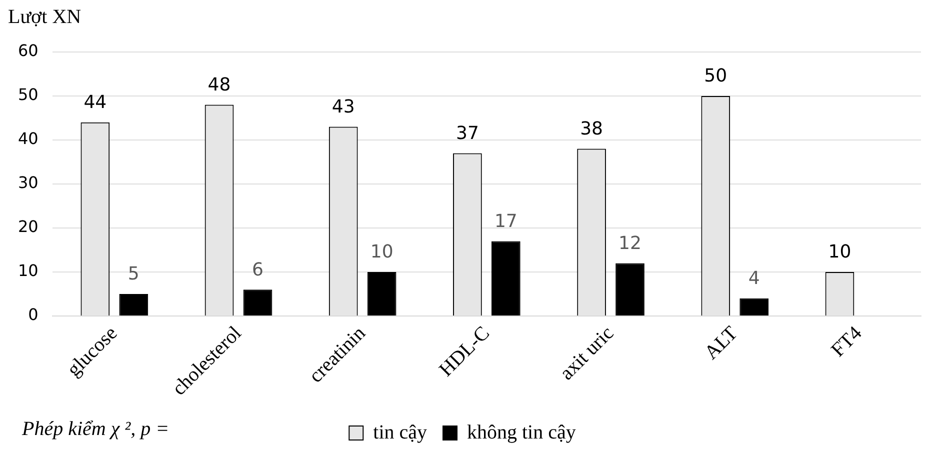  What do you see at coordinates (96, 429) in the screenshot?
I see `text: Phép kiểm χ ², p =` at bounding box center [96, 429].